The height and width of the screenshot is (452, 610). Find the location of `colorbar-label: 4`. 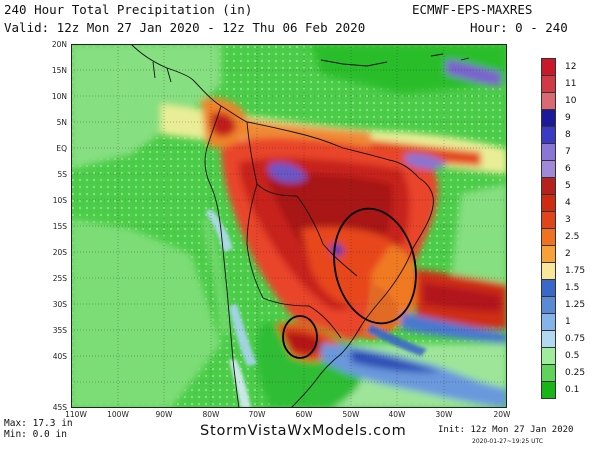

colorbar-label: 4 is located at coordinates (568, 202).